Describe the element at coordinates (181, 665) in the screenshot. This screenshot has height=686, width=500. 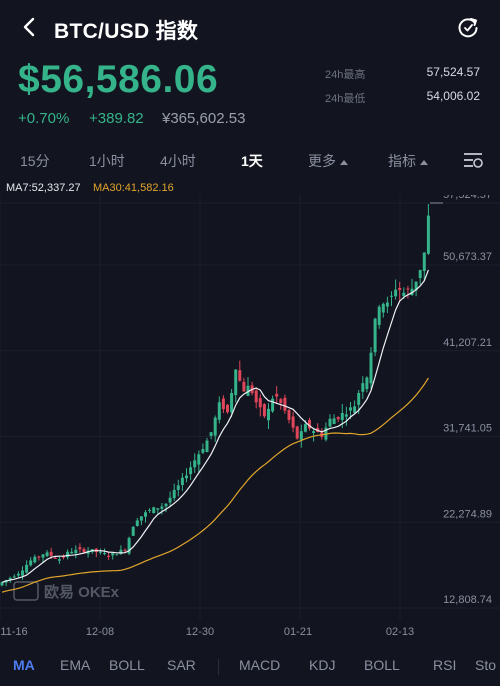
I see `indicator-sar: SAR` at that location.